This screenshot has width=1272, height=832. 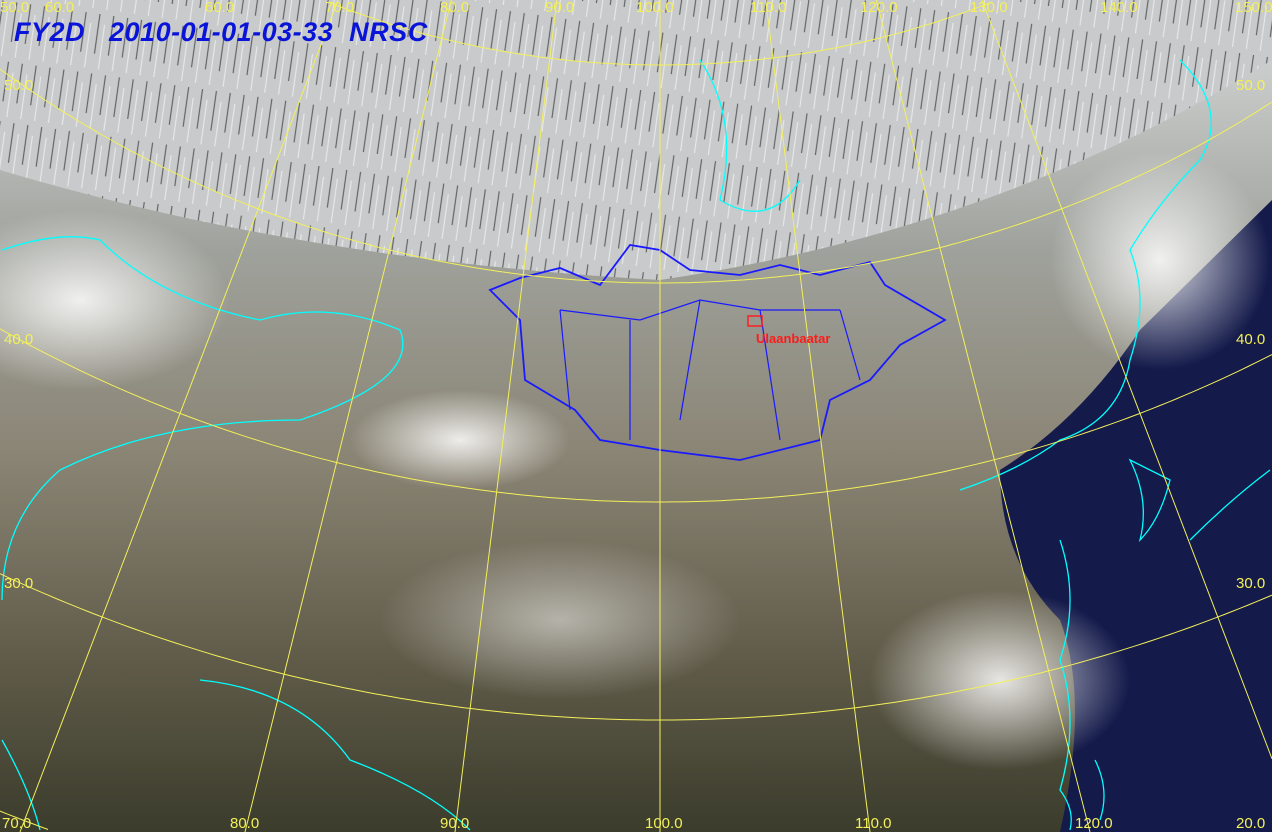 What do you see at coordinates (335, 755) in the screenshot?
I see `coastline-himalaya` at bounding box center [335, 755].